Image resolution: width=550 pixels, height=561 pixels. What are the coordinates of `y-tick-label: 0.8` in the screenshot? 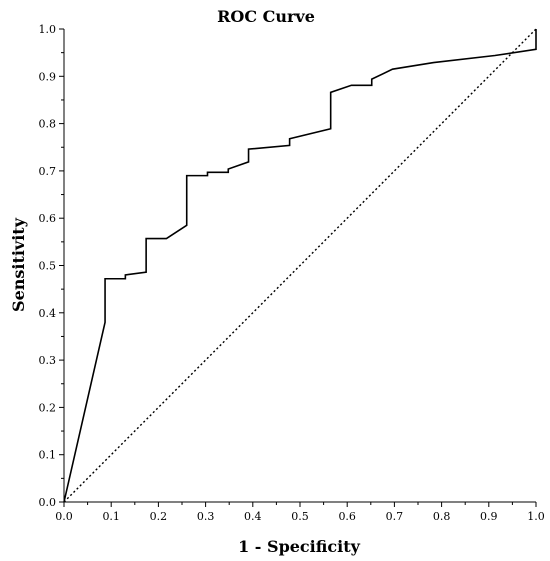 It's located at (48, 124).